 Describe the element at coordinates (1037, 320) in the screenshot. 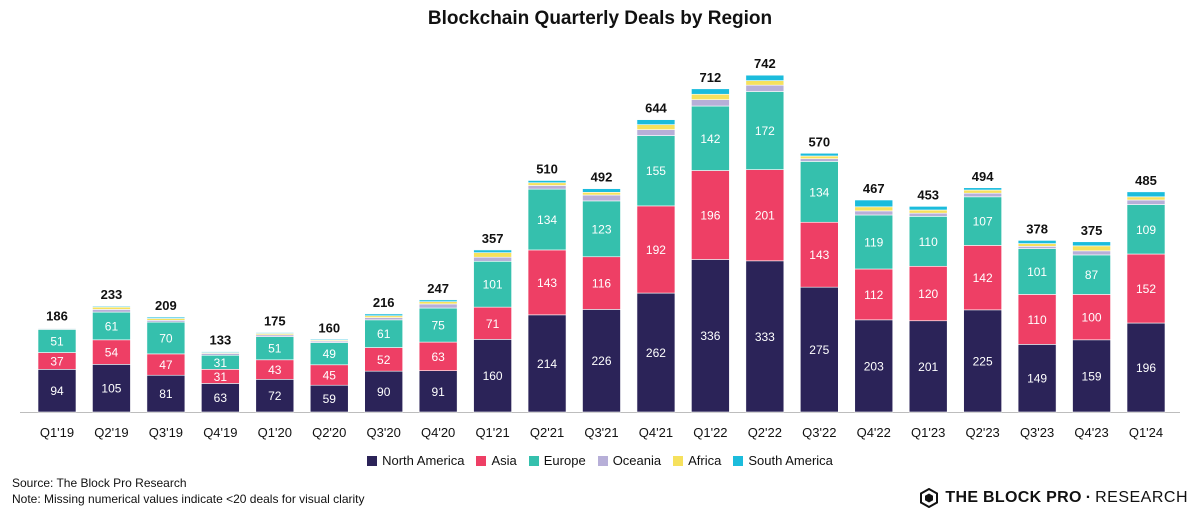

I see `segment-value-label: 110` at that location.